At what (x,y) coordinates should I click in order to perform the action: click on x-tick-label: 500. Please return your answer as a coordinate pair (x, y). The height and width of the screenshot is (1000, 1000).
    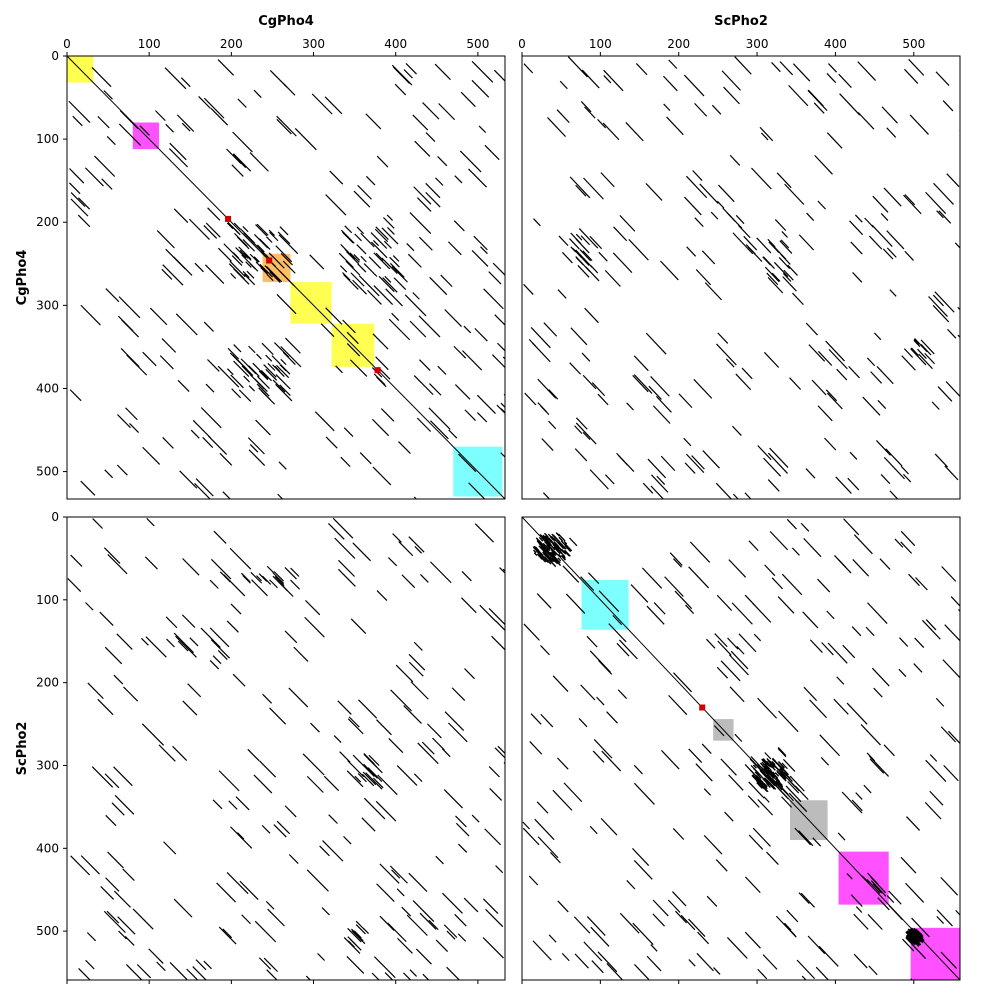
    Looking at the image, I should click on (477, 44).